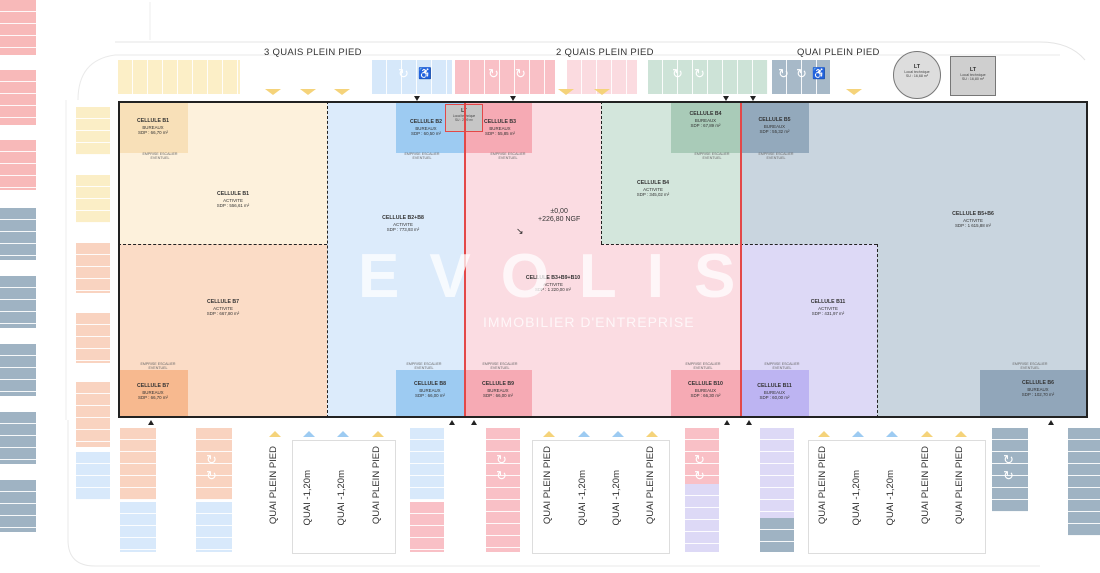 The width and height of the screenshot is (1100, 573). I want to click on top-bays-blue, so click(412, 77).